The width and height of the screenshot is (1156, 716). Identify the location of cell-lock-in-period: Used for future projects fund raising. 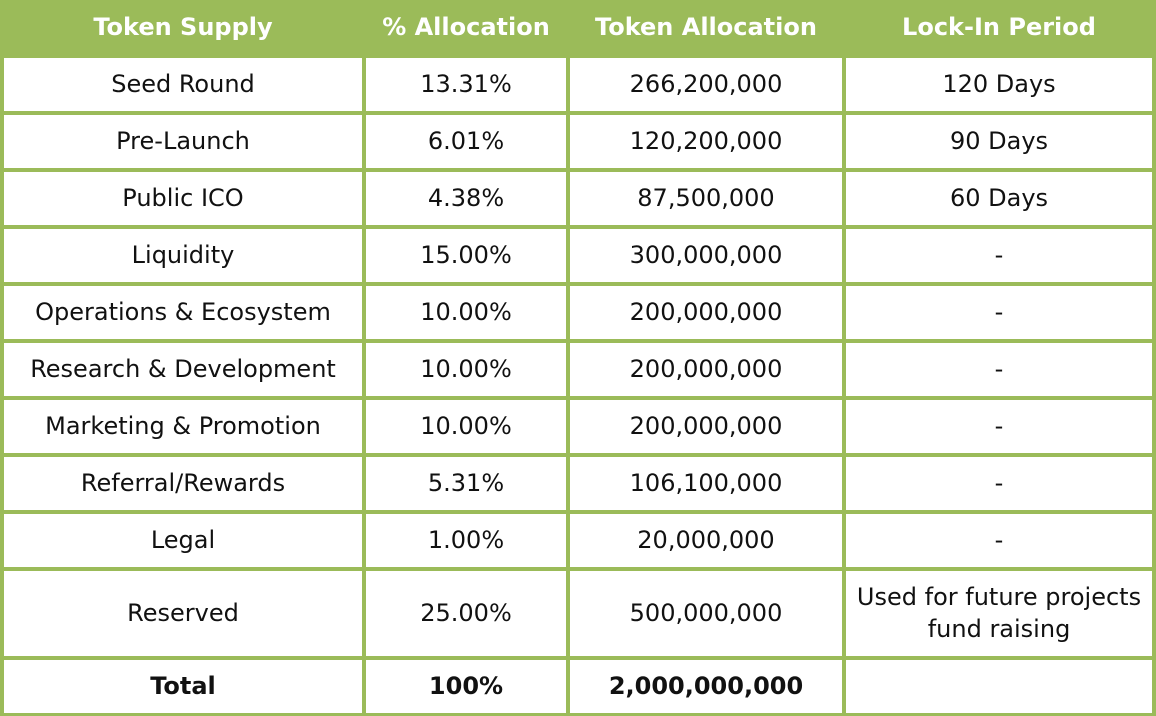
(999, 613).